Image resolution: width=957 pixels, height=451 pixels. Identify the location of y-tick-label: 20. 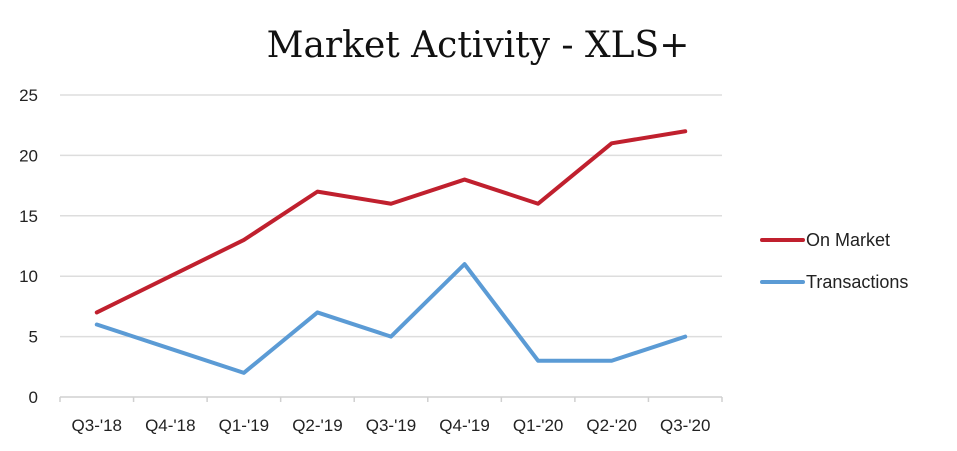
(28, 155).